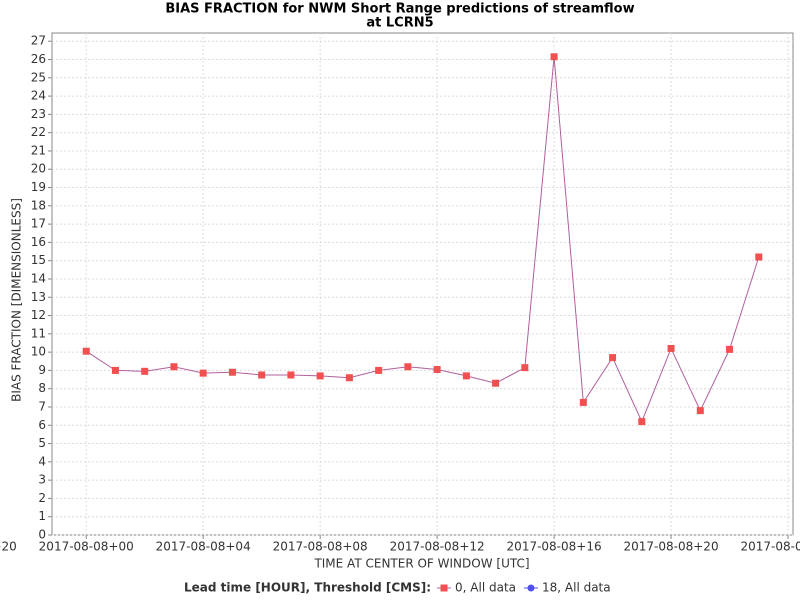 The image size is (800, 600). What do you see at coordinates (42, 498) in the screenshot?
I see `y-tick-label: 2` at bounding box center [42, 498].